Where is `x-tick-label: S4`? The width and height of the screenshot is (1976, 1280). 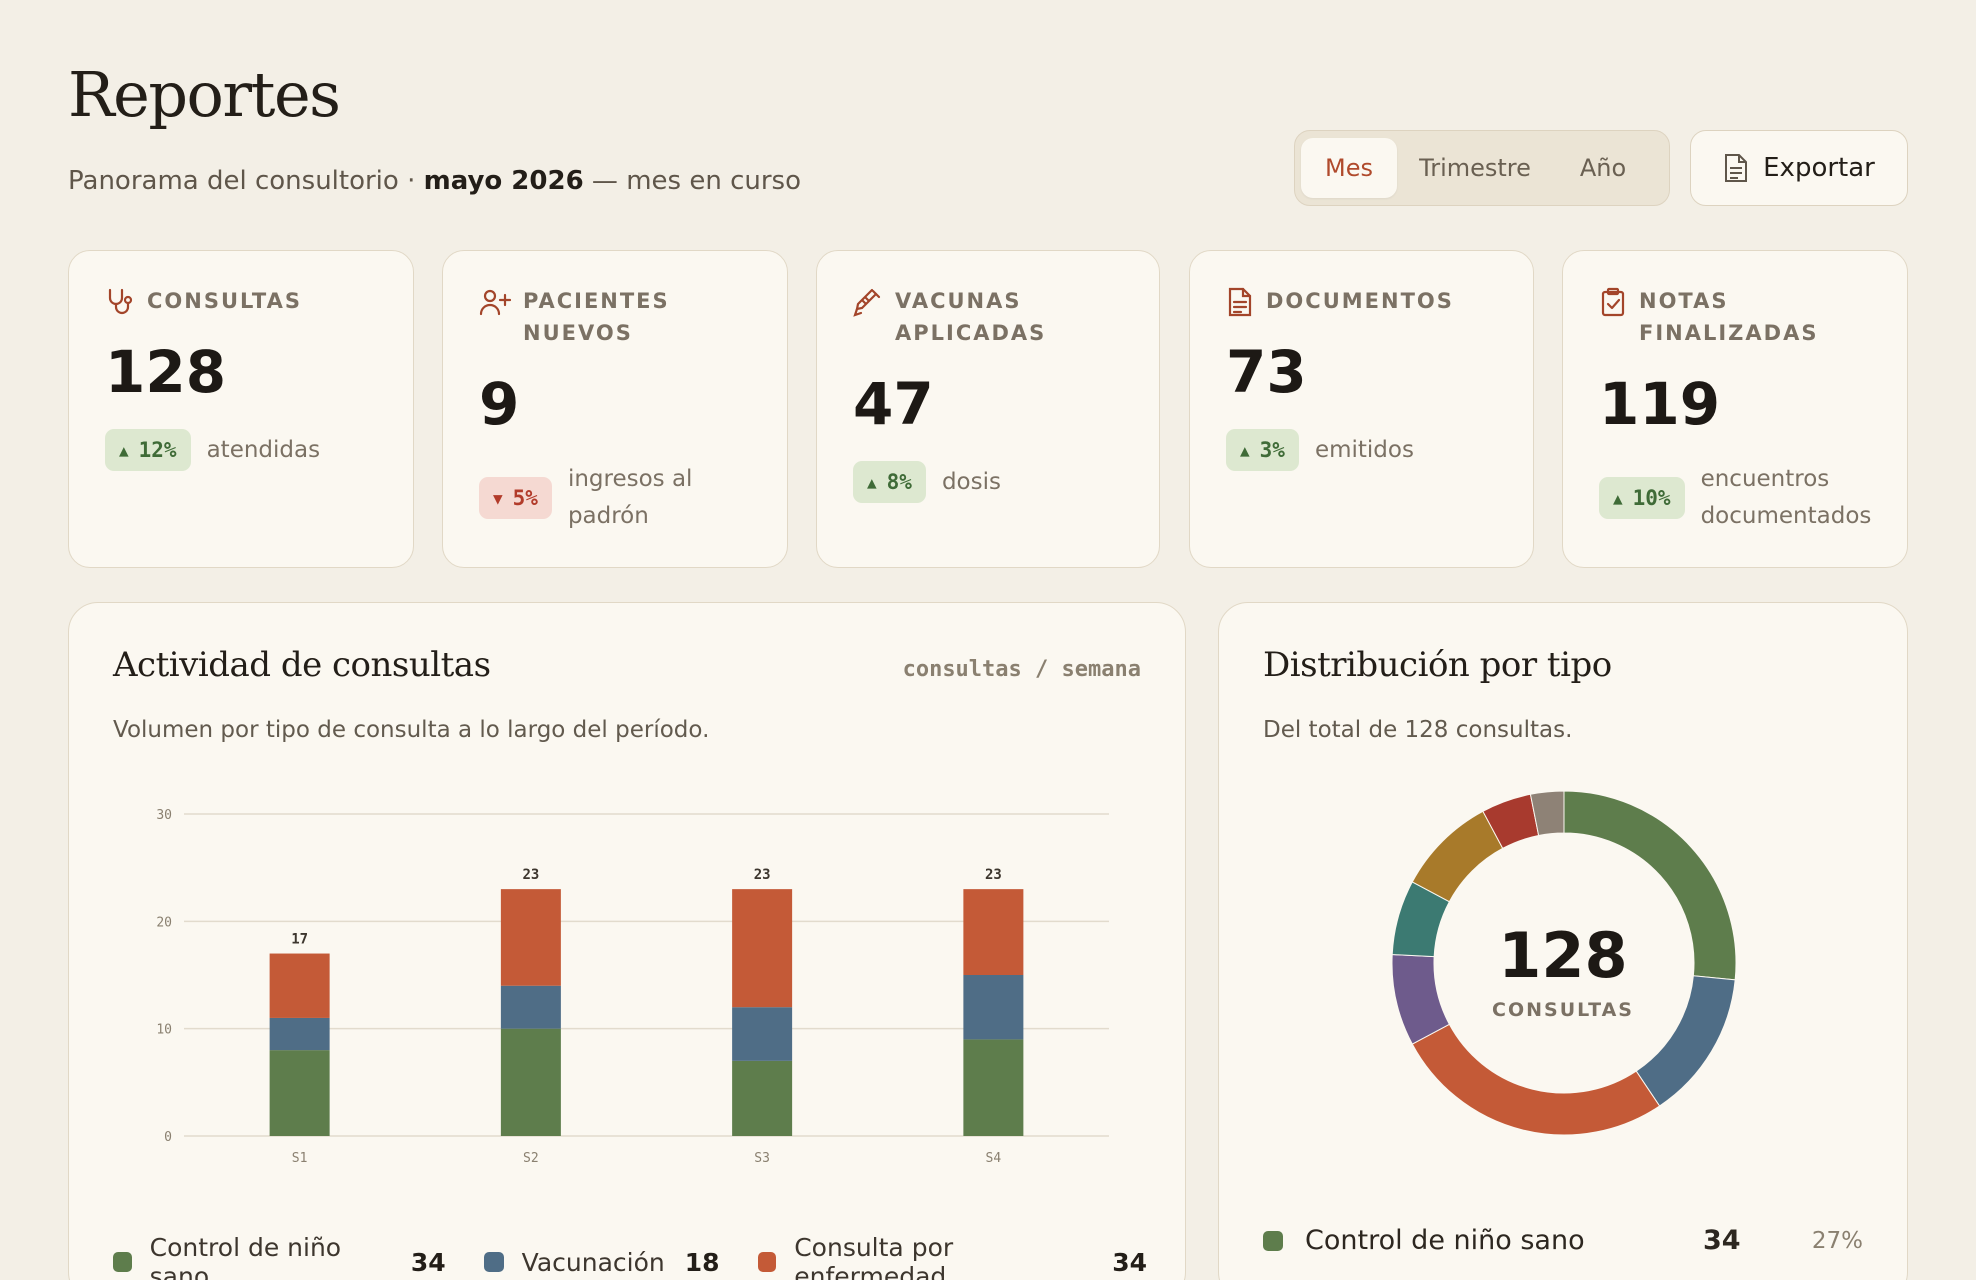 x-tick-label: S4 is located at coordinates (994, 1158).